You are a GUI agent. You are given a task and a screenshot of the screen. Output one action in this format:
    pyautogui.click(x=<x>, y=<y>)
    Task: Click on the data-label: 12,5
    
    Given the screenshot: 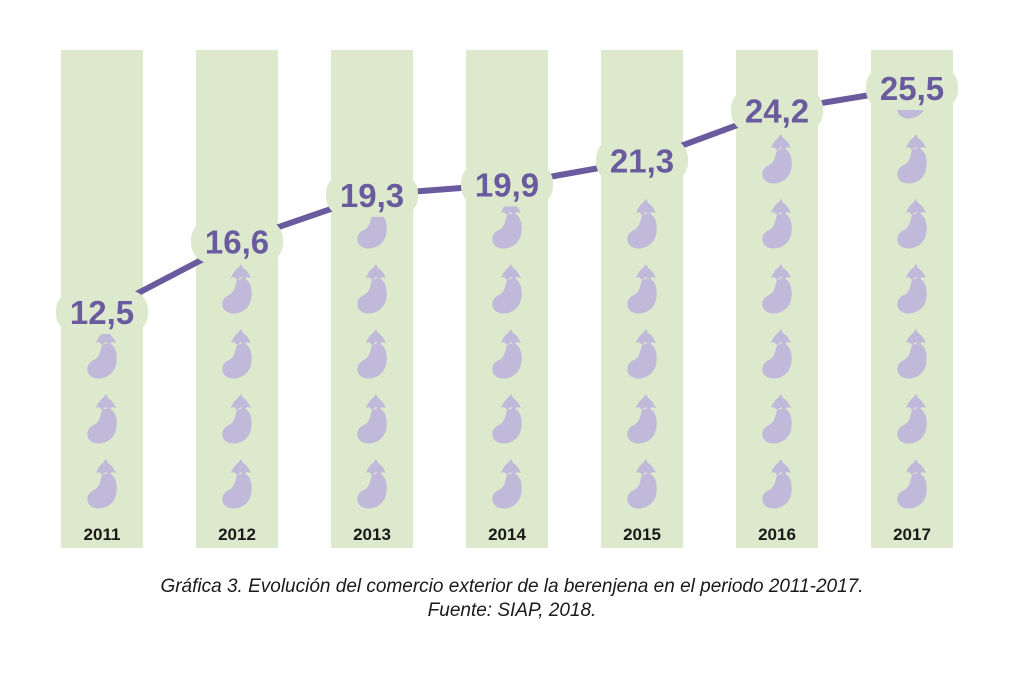 What is the action you would take?
    pyautogui.click(x=102, y=312)
    